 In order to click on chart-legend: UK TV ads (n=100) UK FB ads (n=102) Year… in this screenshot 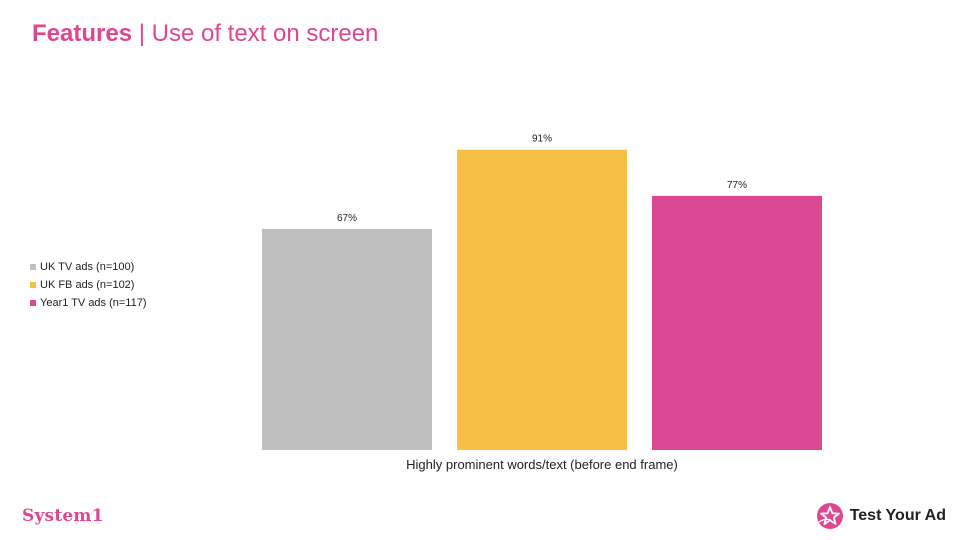, I will do `click(88, 285)`.